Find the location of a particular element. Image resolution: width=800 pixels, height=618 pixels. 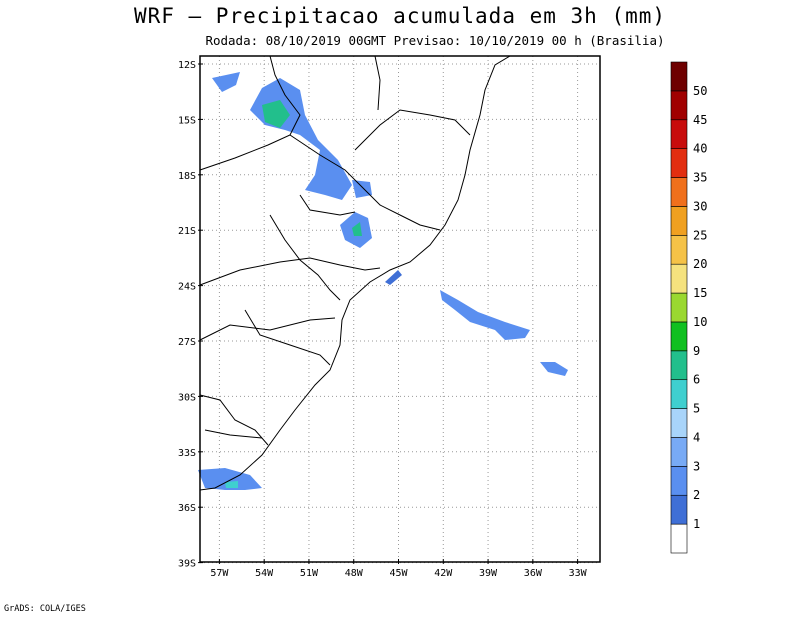

color-level-label: 25 is located at coordinates (700, 235).